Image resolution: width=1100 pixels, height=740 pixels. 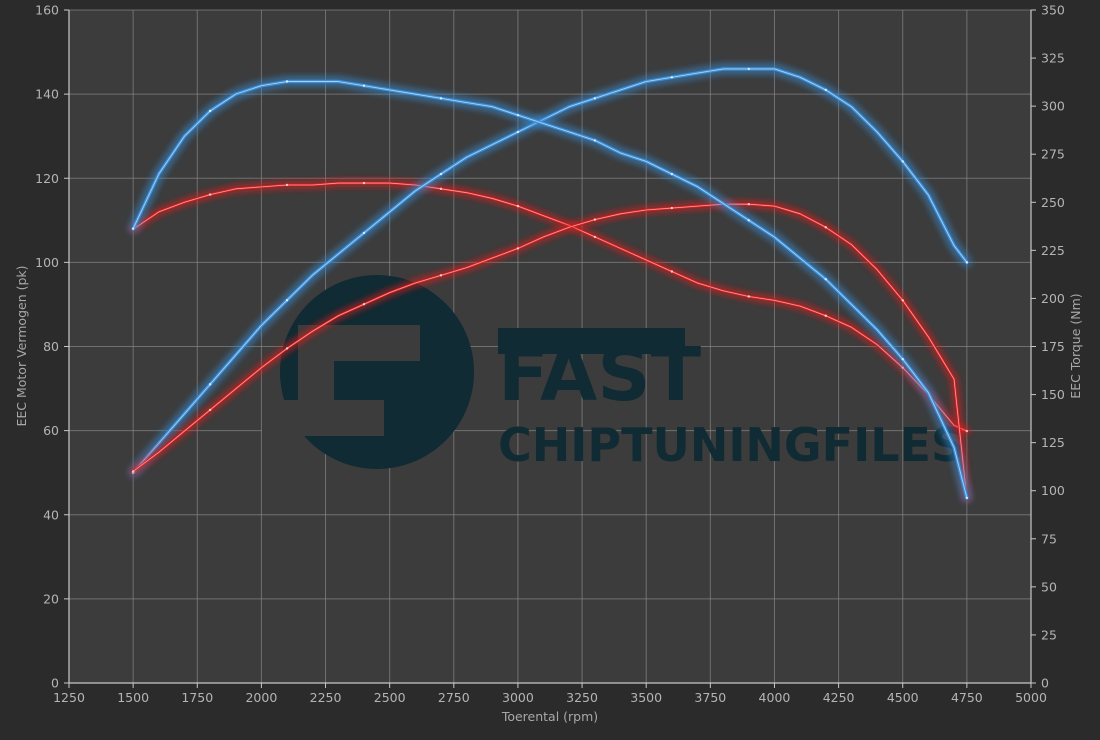 What do you see at coordinates (454, 697) in the screenshot?
I see `x-tick-label: 2750` at bounding box center [454, 697].